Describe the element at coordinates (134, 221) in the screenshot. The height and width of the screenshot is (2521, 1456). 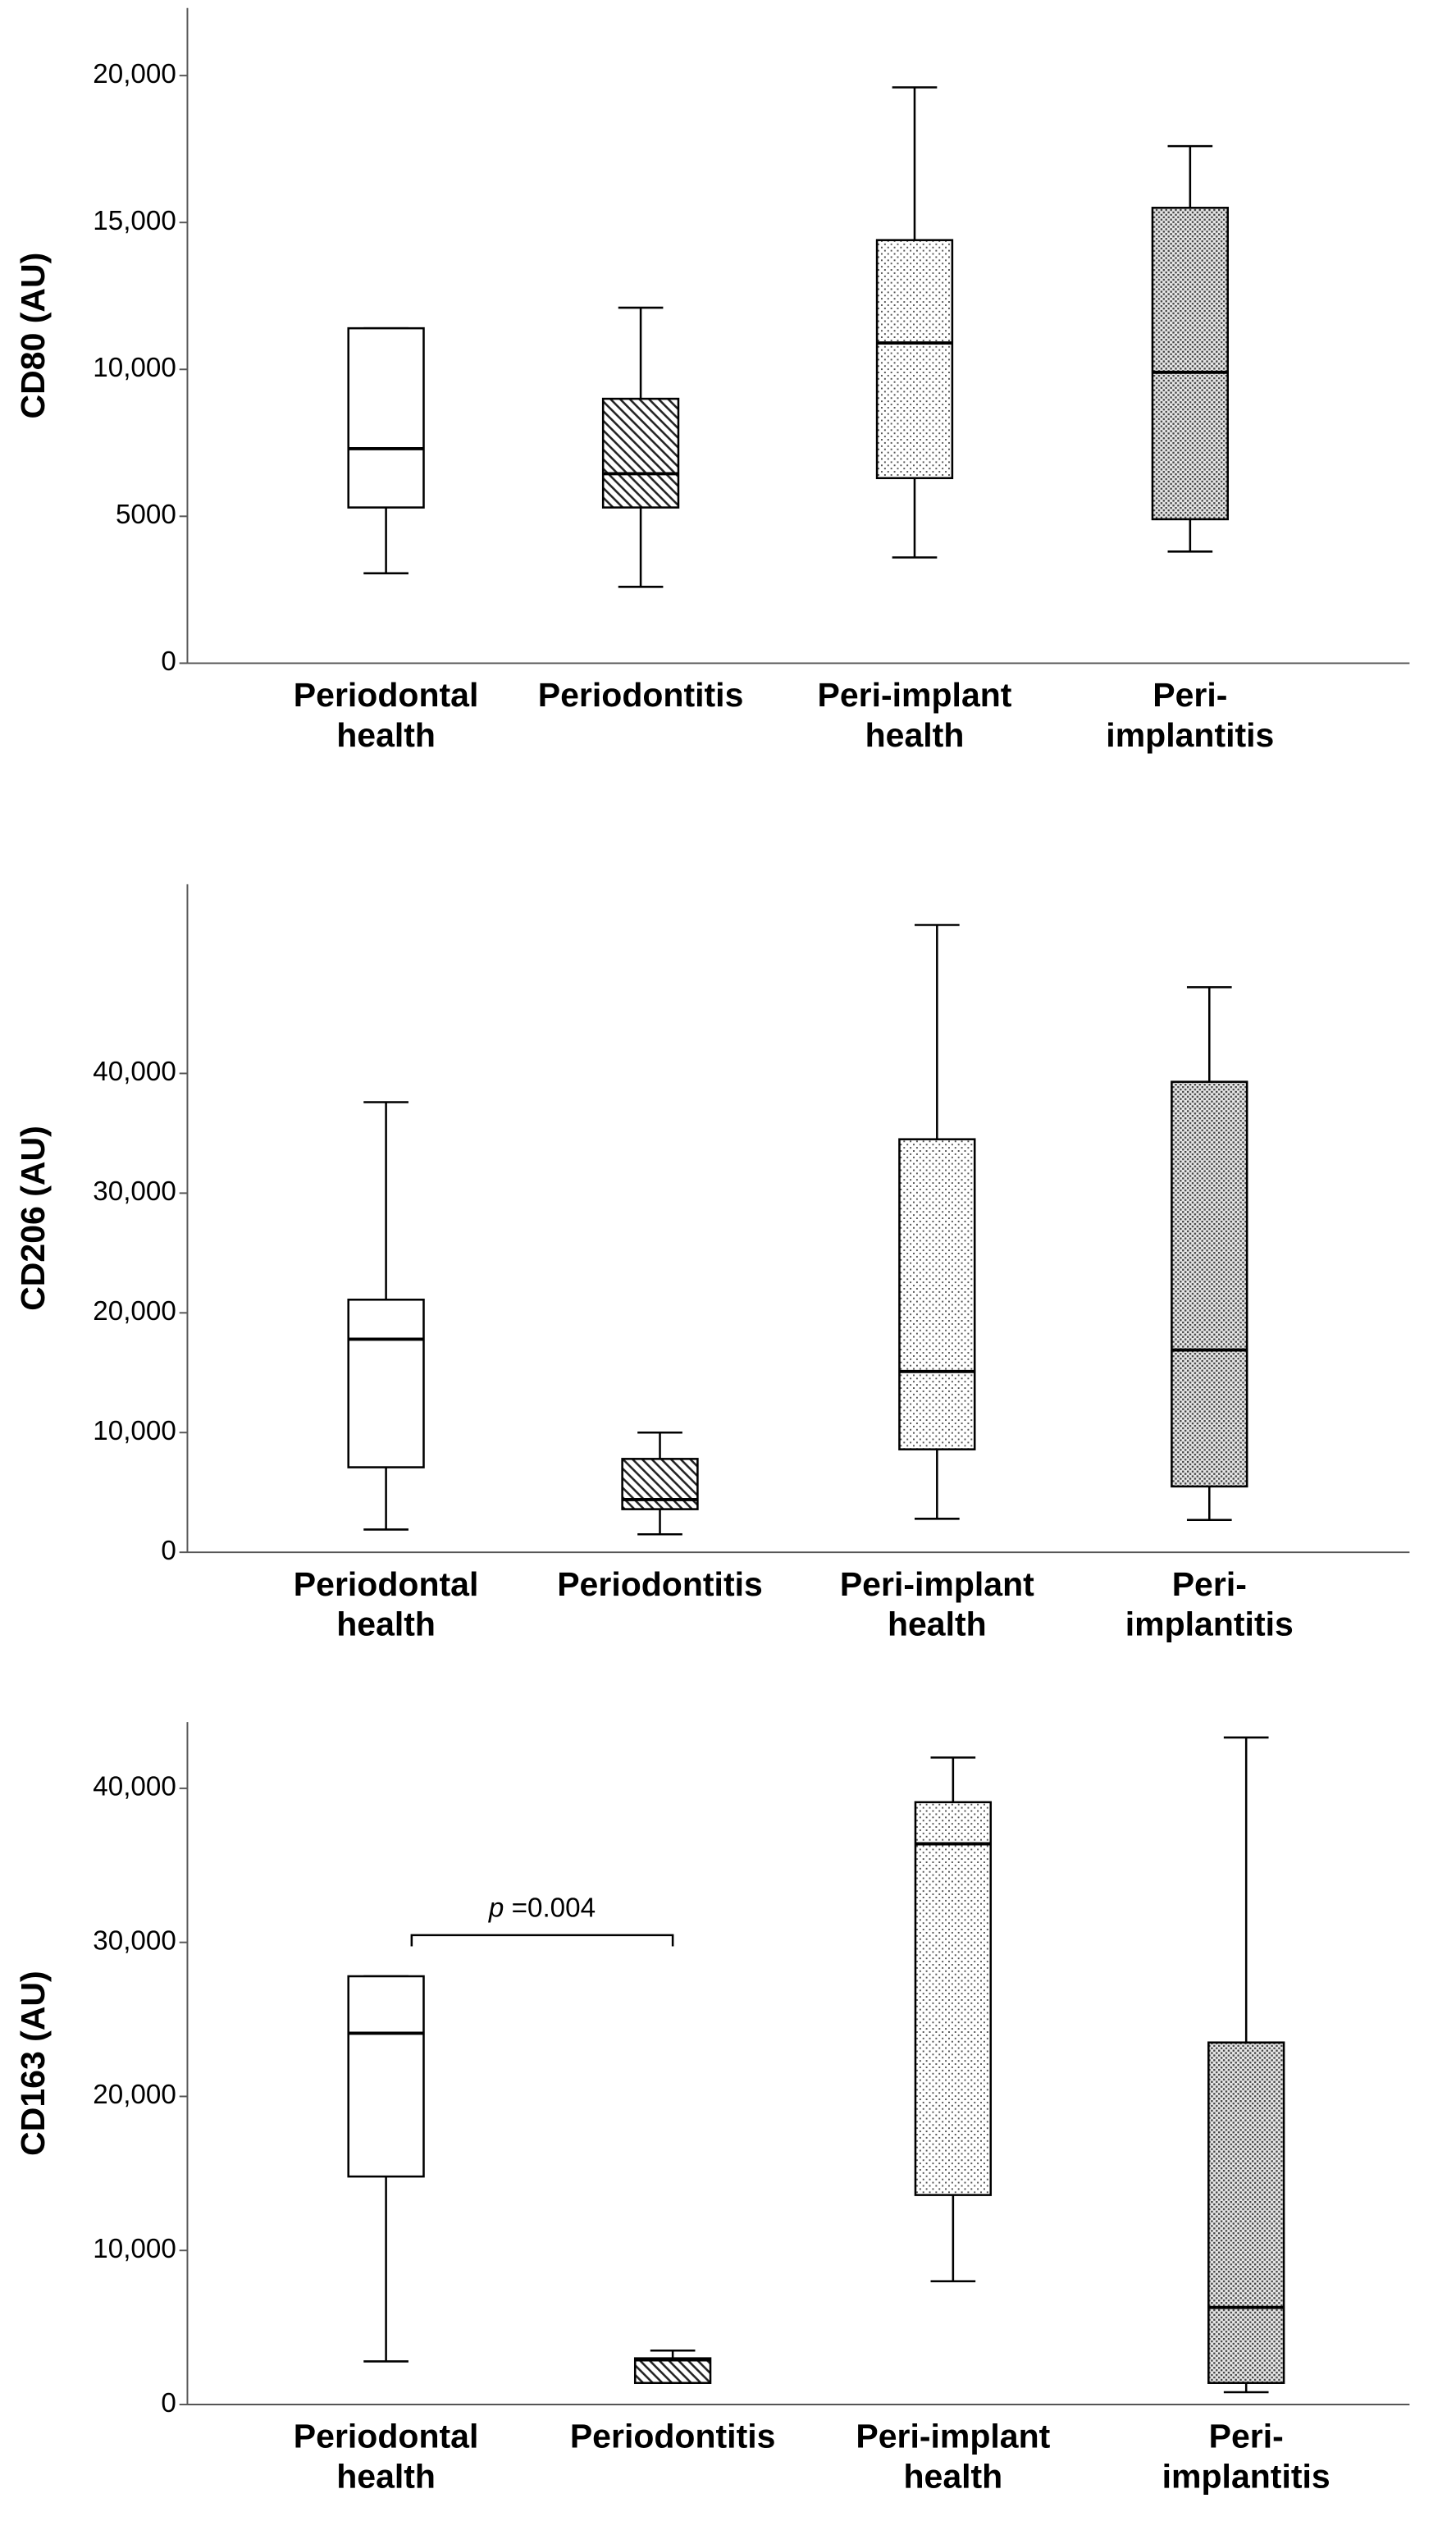
I see `y-tick-label: 15,000` at that location.